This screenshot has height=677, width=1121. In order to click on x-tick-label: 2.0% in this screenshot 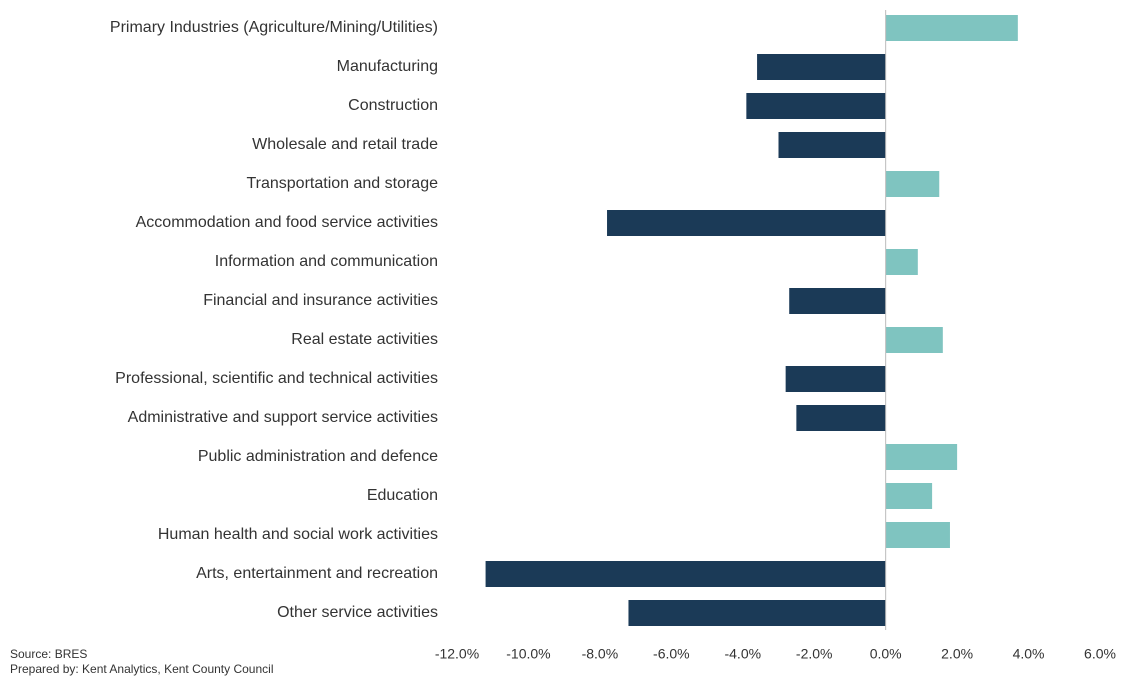, I will do `click(957, 654)`.